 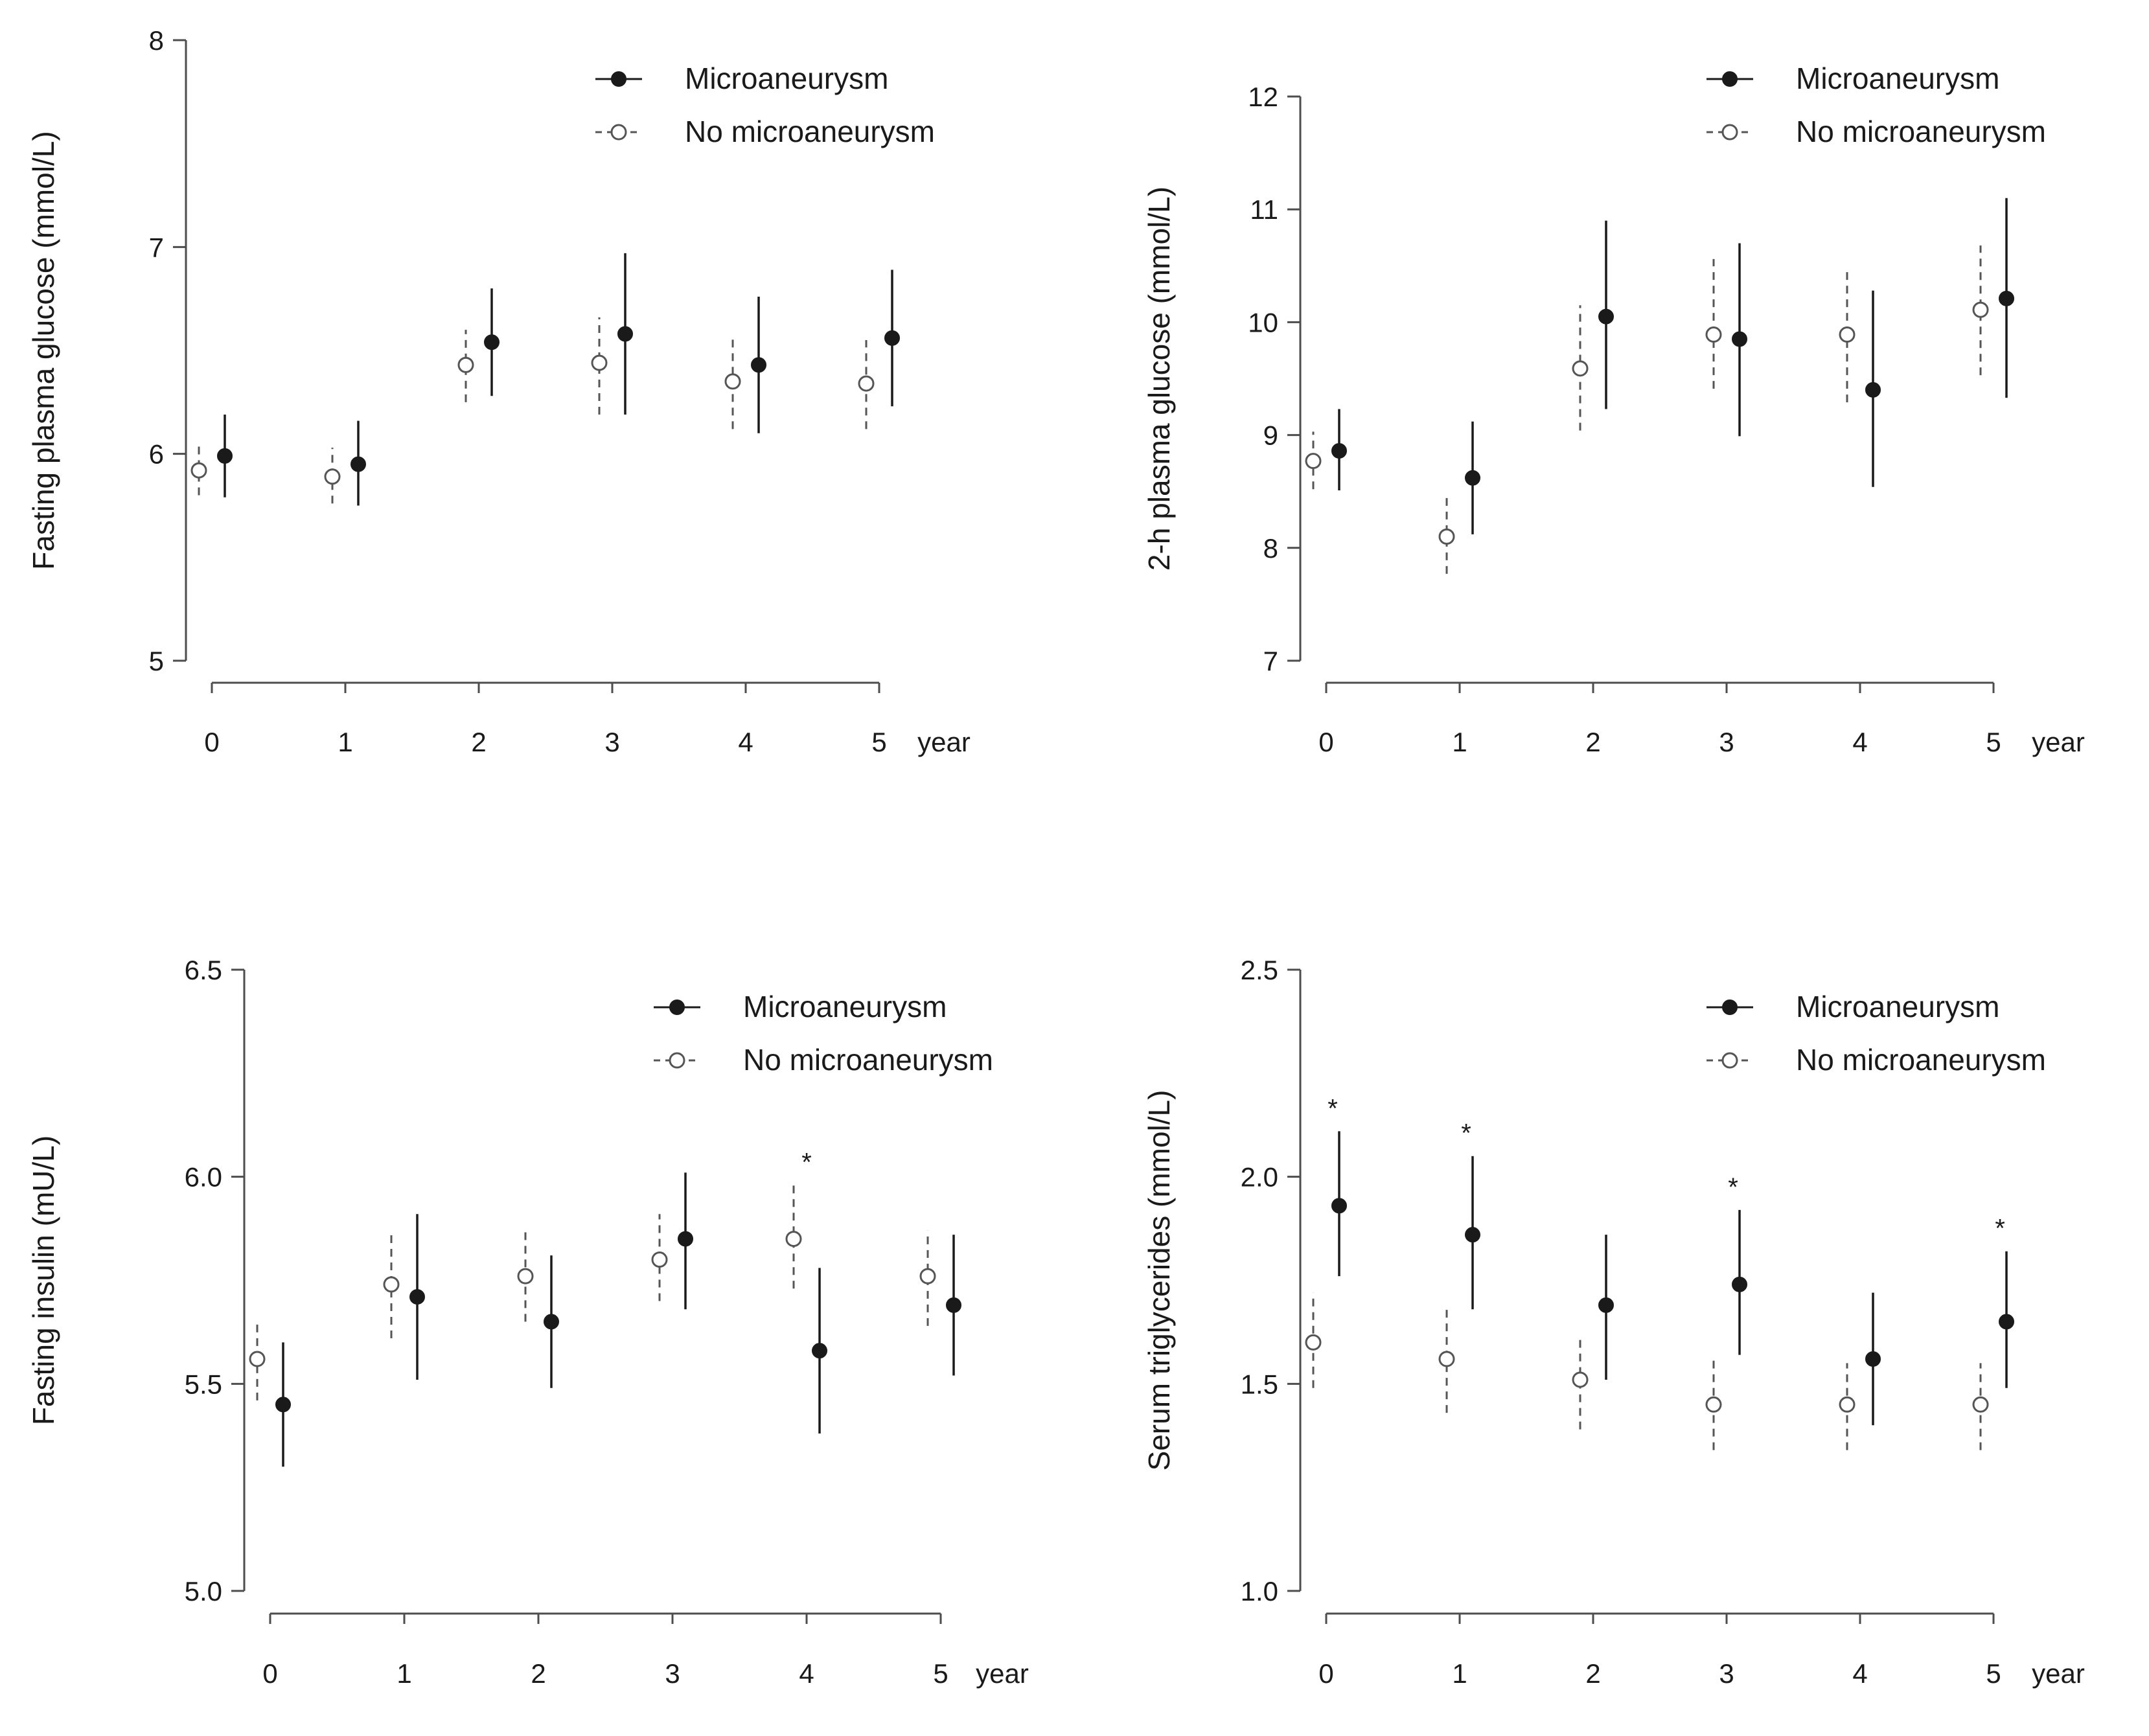 What do you see at coordinates (1592, 1674) in the screenshot?
I see `x-tick-label: 2` at bounding box center [1592, 1674].